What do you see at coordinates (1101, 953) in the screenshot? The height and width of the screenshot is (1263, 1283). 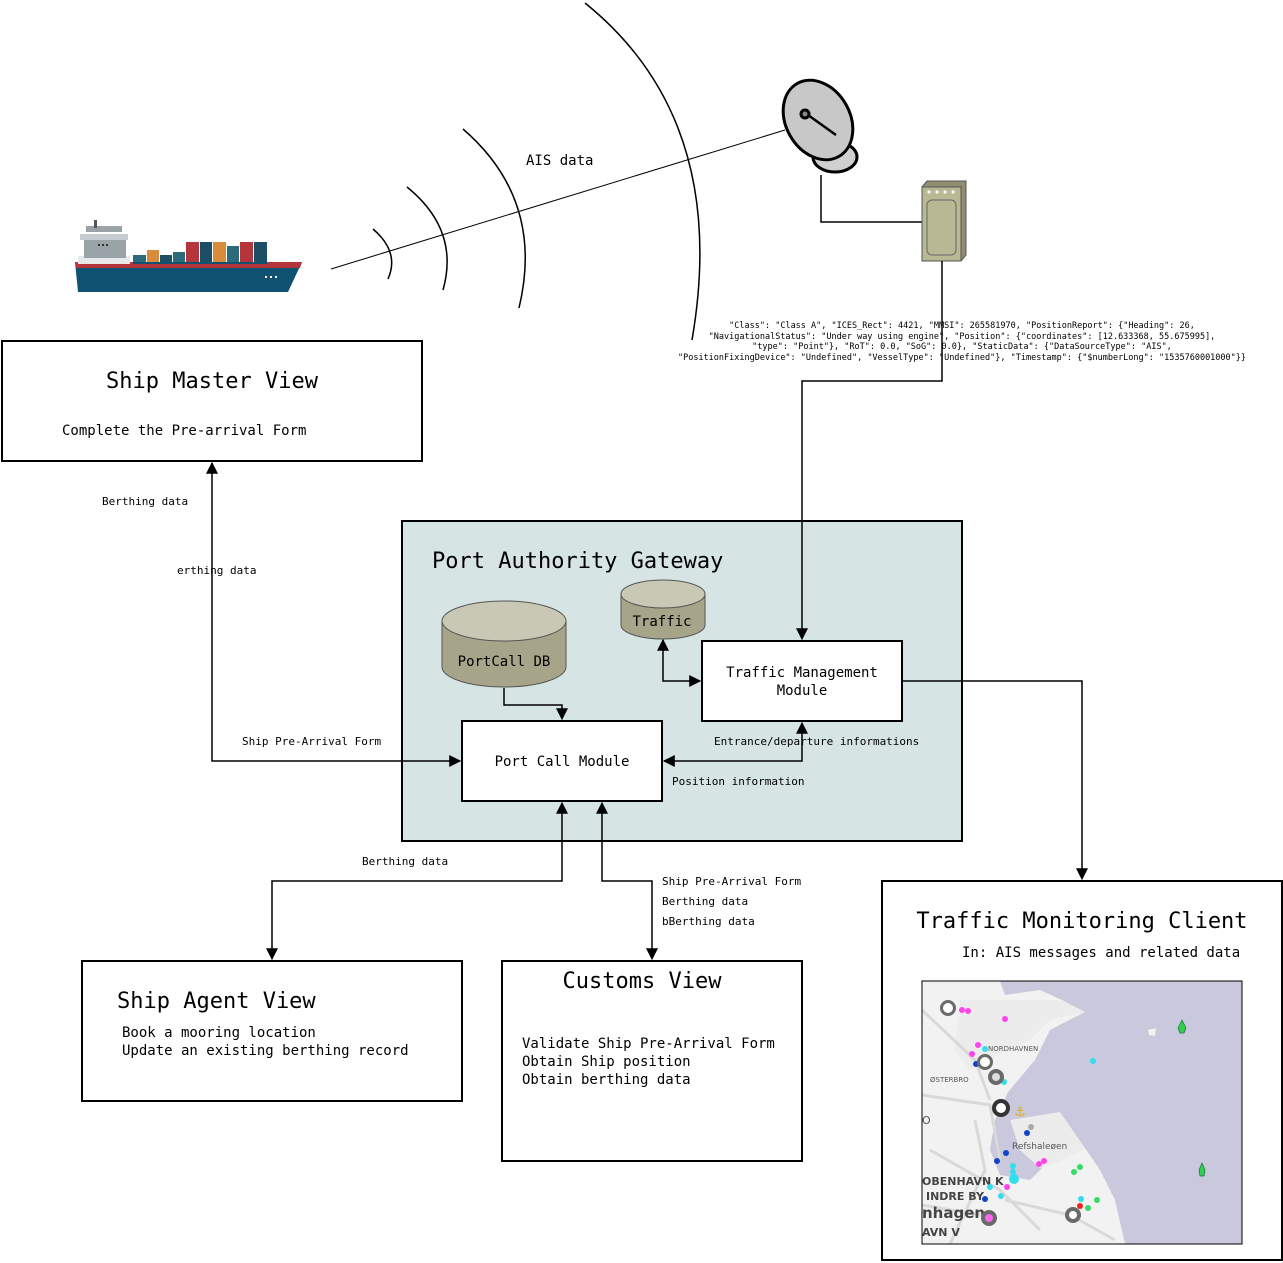 I see `traffic-client-subtitle: In: AIS messages and related data` at bounding box center [1101, 953].